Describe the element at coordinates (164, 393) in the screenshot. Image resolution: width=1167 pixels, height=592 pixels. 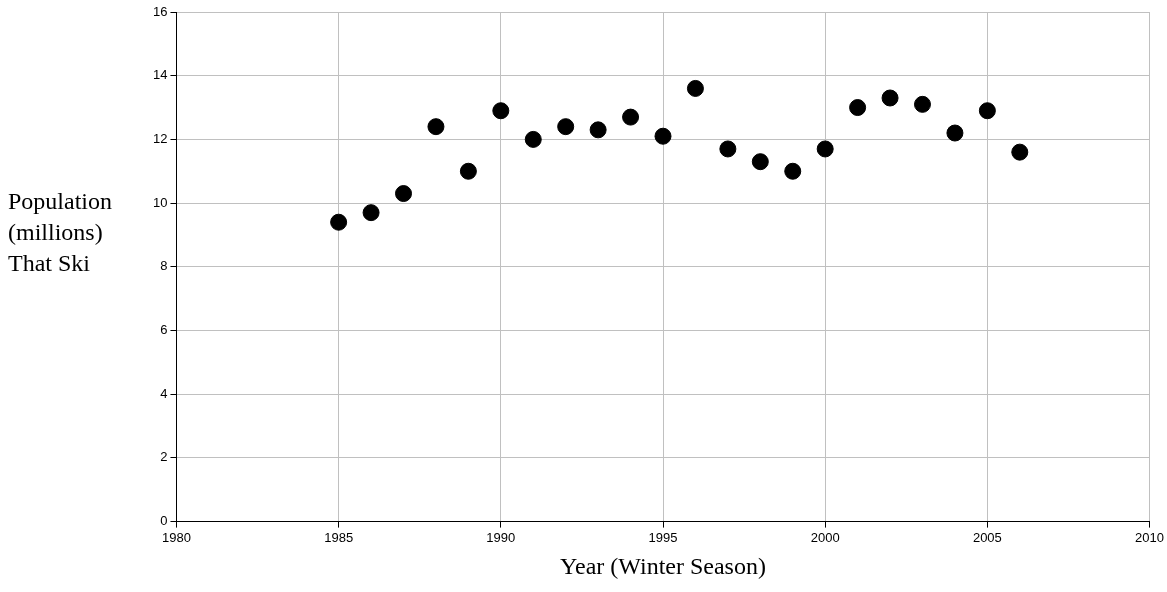
I see `y-tick-label: 4` at that location.